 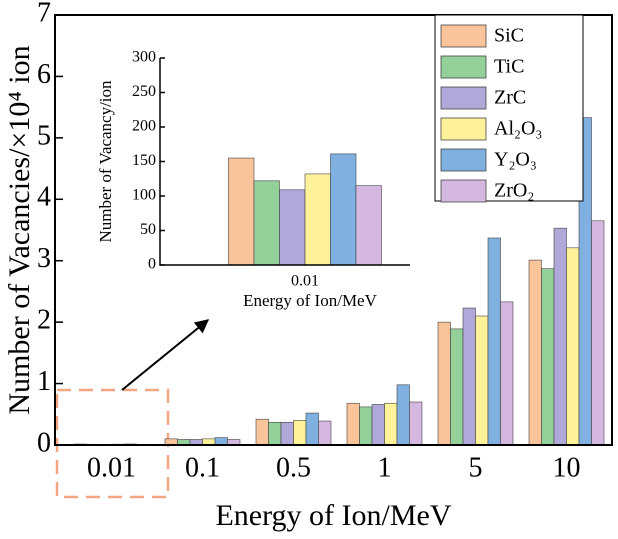 What do you see at coordinates (44, 74) in the screenshot?
I see `y-tick-label: 6` at bounding box center [44, 74].